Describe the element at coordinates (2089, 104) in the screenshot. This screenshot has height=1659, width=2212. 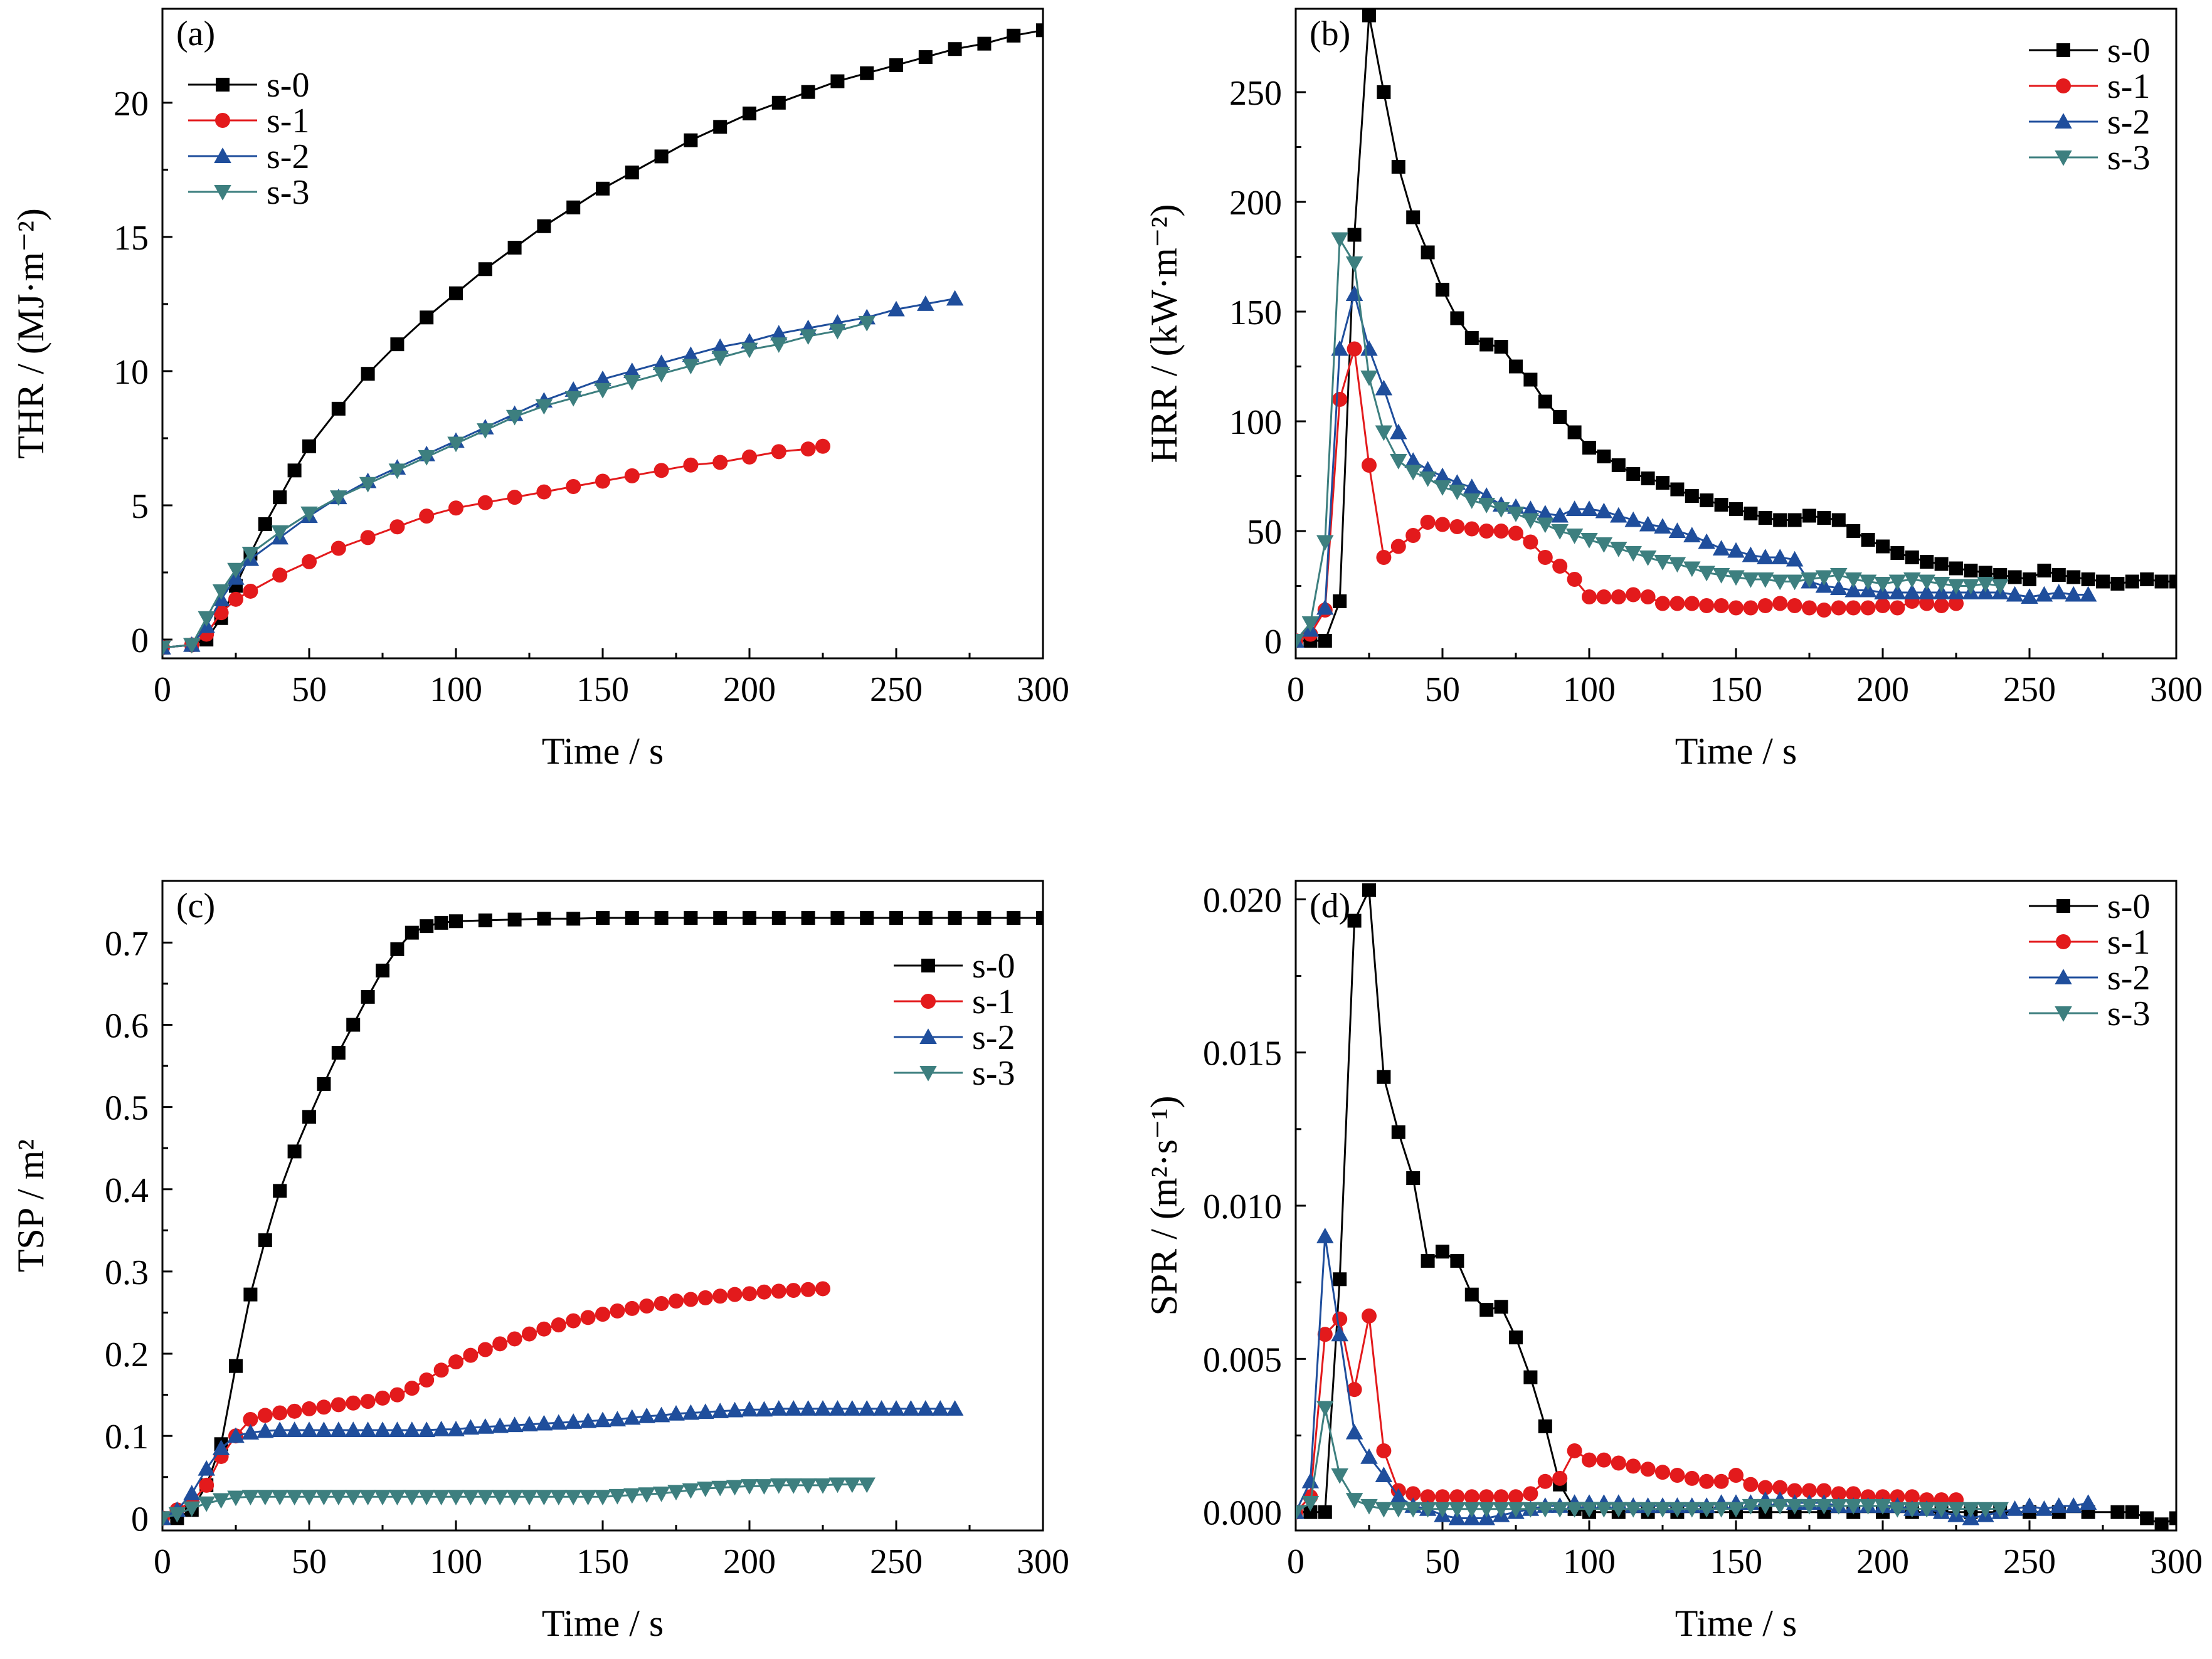
I see `legend: s-0s-1s-2s-3` at that location.